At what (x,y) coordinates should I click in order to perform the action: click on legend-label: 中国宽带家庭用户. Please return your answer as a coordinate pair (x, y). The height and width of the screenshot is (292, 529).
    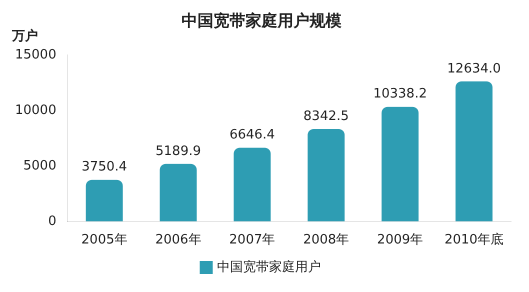
    Looking at the image, I should click on (268, 266).